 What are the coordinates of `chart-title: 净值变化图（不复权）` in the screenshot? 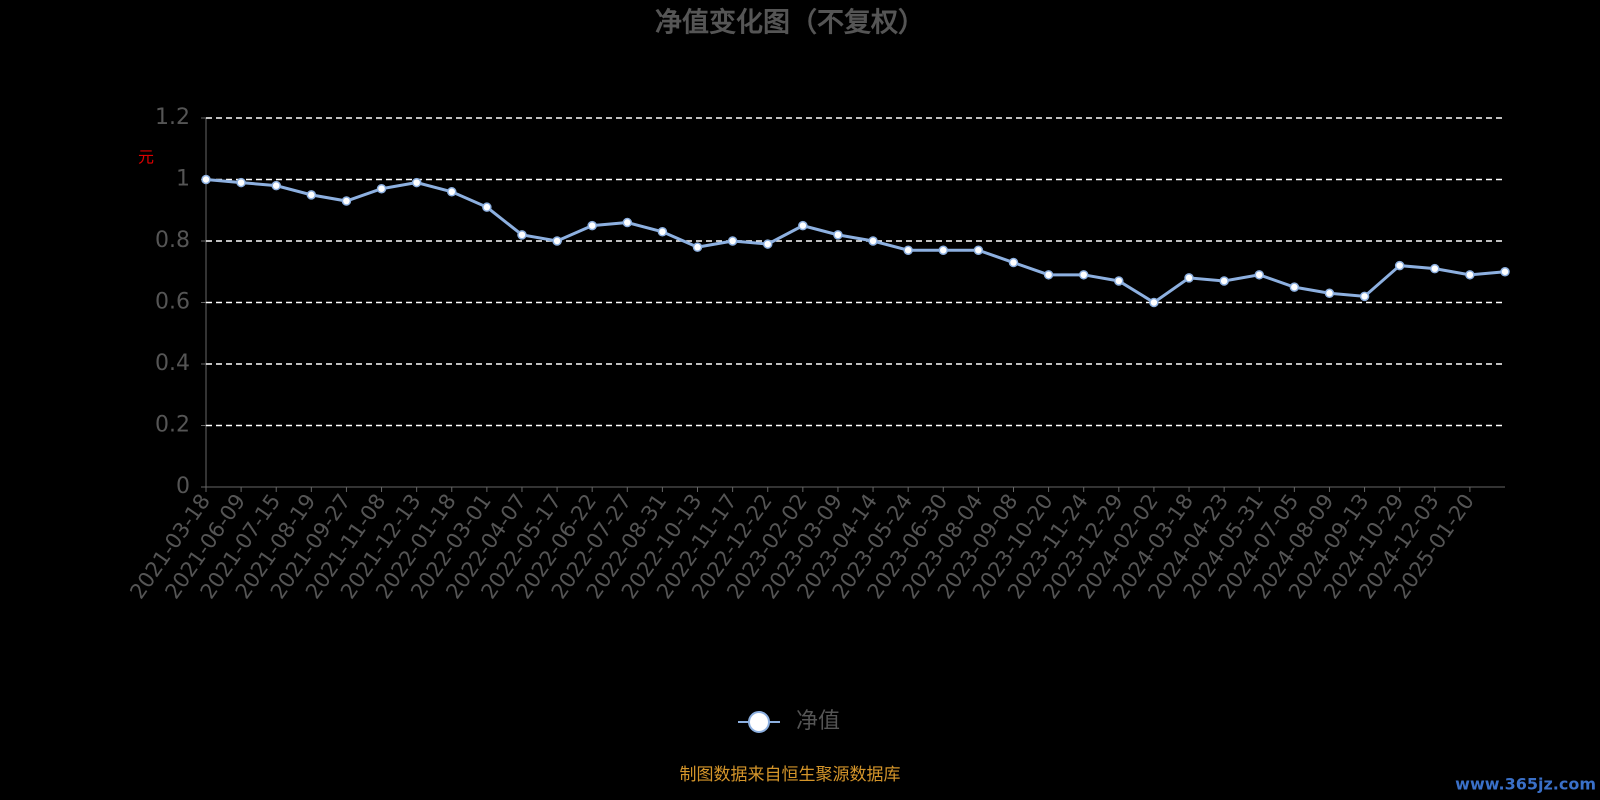 It's located at (790, 23).